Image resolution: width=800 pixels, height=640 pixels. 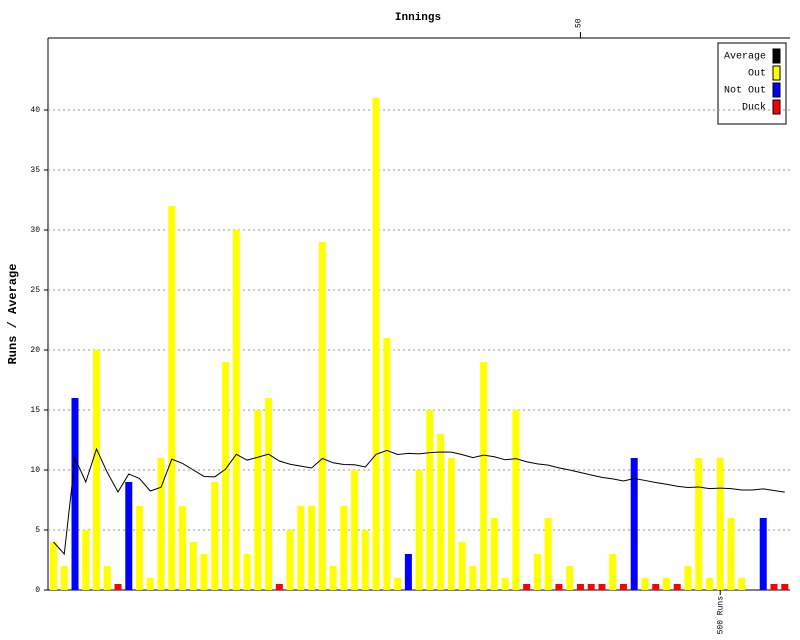 I want to click on y-tick-label: 20, so click(x=35, y=350).